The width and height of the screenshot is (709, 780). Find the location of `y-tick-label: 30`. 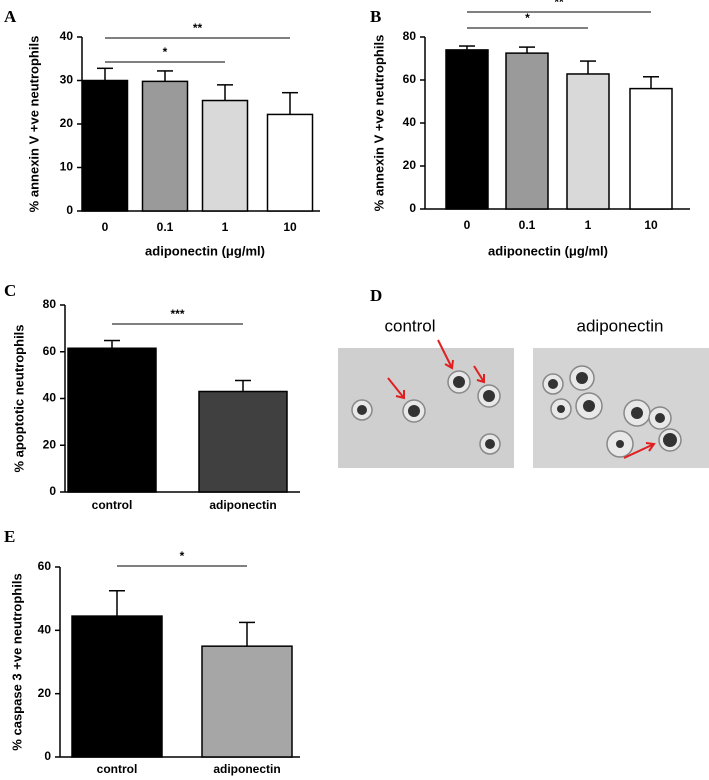

y-tick-label: 30 is located at coordinates (67, 80).